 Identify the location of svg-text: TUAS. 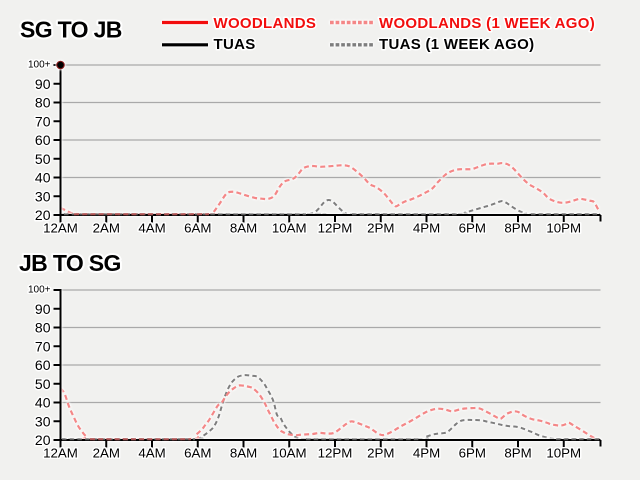
(235, 44).